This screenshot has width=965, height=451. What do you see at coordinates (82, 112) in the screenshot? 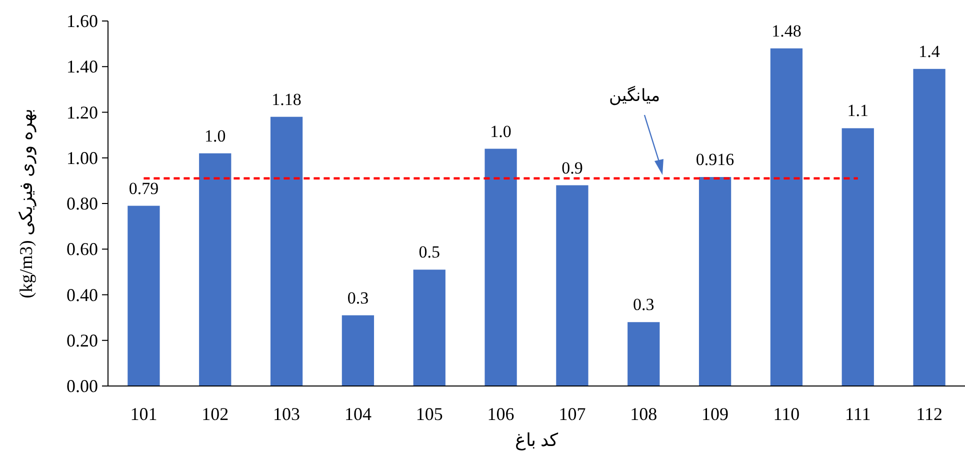
I see `y-tick-label: 1.20` at bounding box center [82, 112].